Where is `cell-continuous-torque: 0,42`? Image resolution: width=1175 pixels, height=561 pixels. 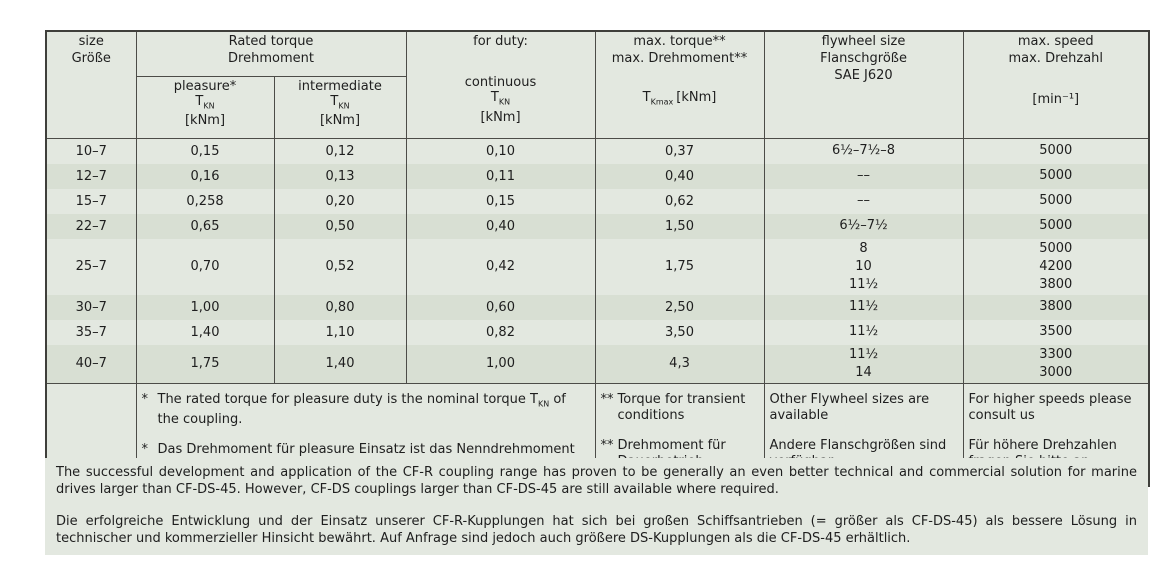
cell-continuous-torque: 0,42 is located at coordinates (500, 266).